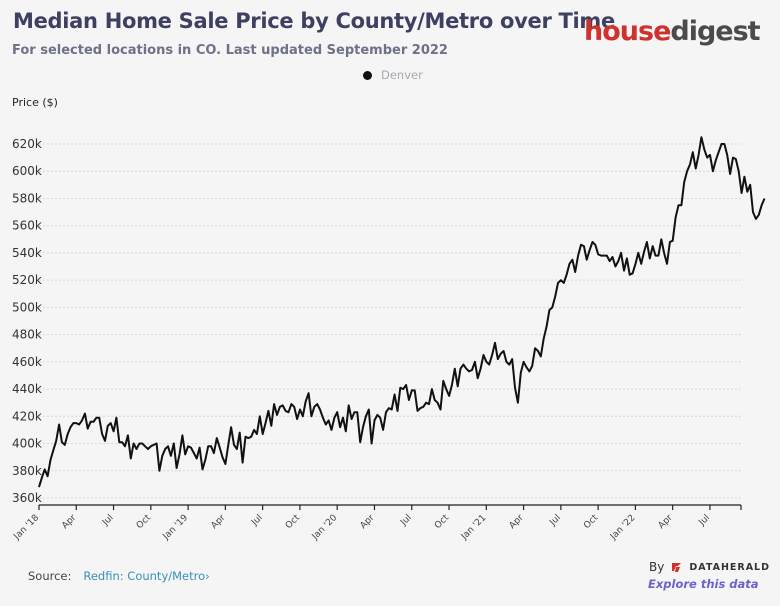 Image resolution: width=780 pixels, height=606 pixels. Describe the element at coordinates (657, 567) in the screenshot. I see `by-label: By` at that location.